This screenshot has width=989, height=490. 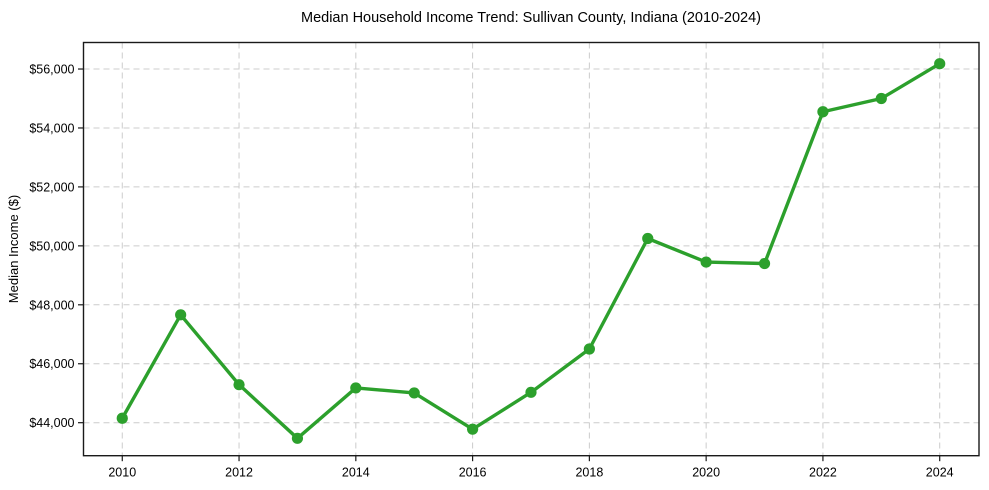 What do you see at coordinates (51, 364) in the screenshot?
I see `y-tick-label: $46,000` at bounding box center [51, 364].